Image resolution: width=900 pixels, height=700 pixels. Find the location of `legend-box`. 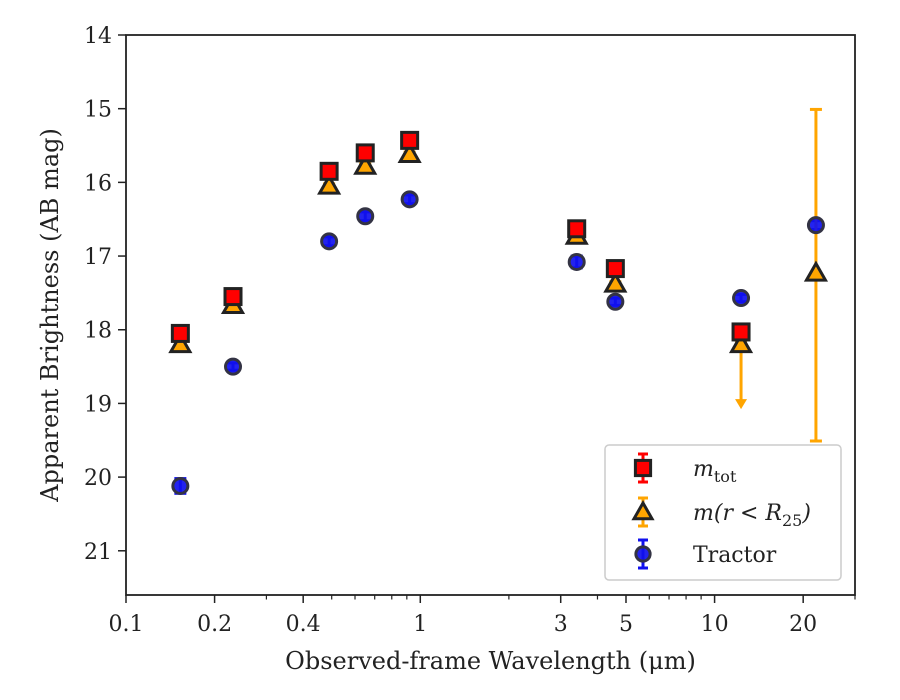

legend-box is located at coordinates (723, 512).